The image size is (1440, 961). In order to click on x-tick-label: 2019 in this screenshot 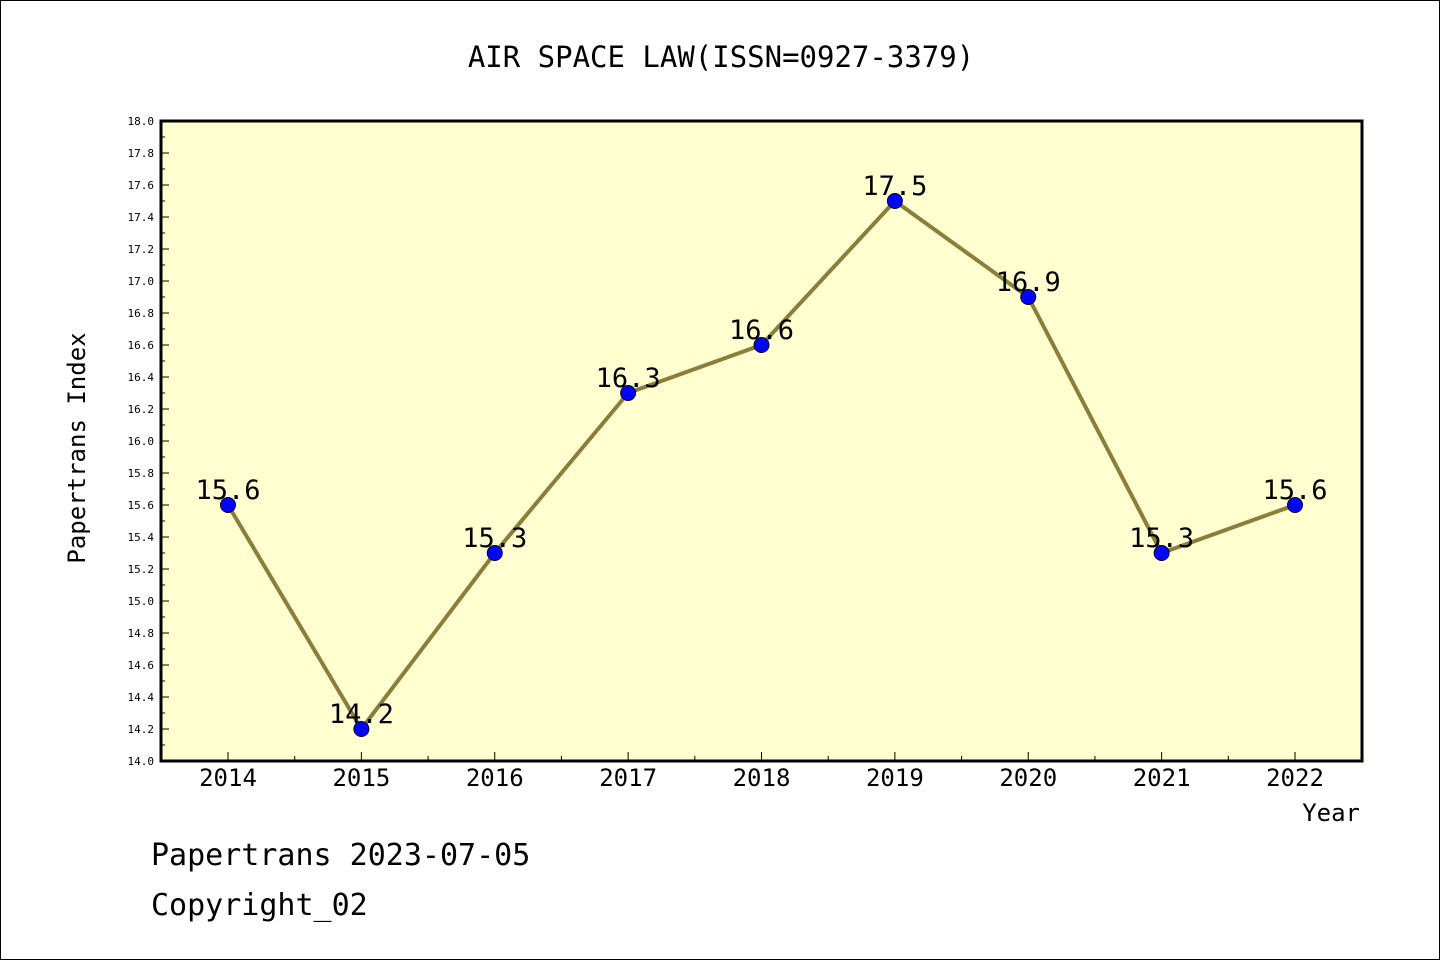, I will do `click(895, 778)`.